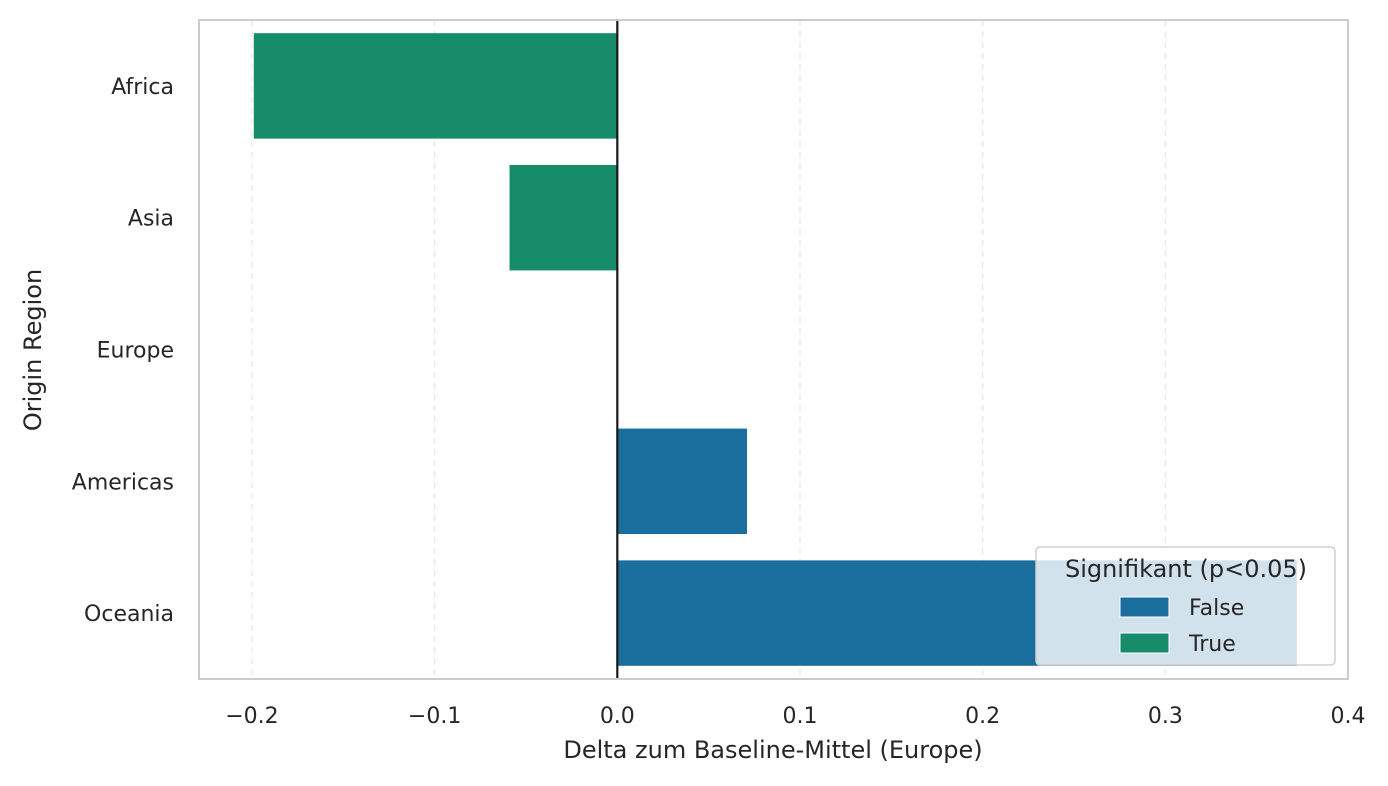  I want to click on x-tick-label: 0.4, so click(1348, 716).